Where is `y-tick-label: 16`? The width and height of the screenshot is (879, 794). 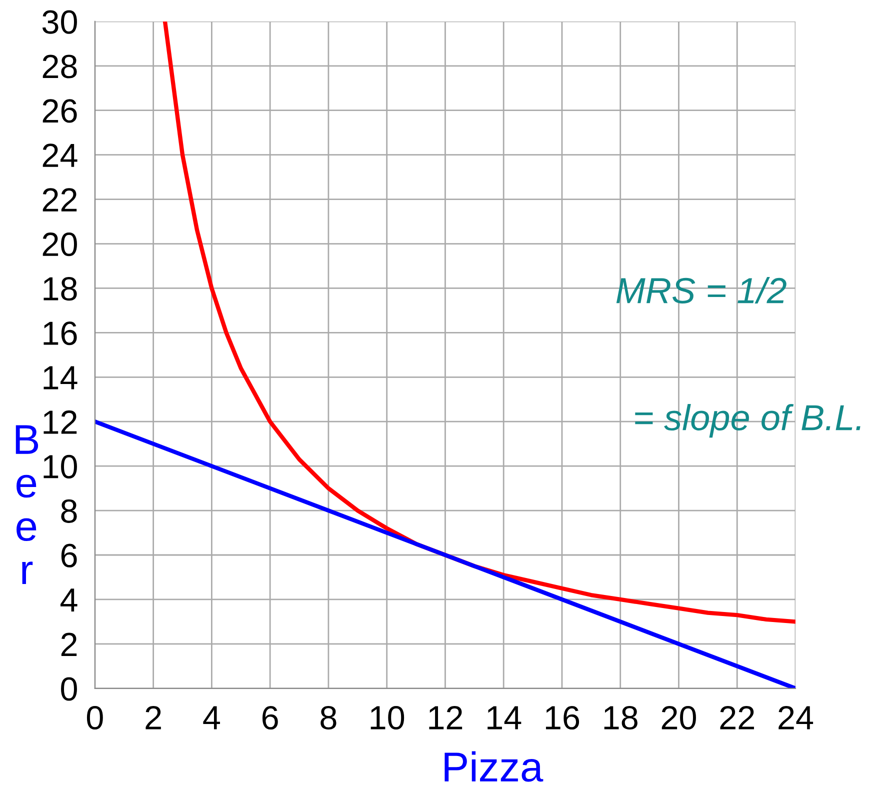
y-tick-label: 16 is located at coordinates (60, 333).